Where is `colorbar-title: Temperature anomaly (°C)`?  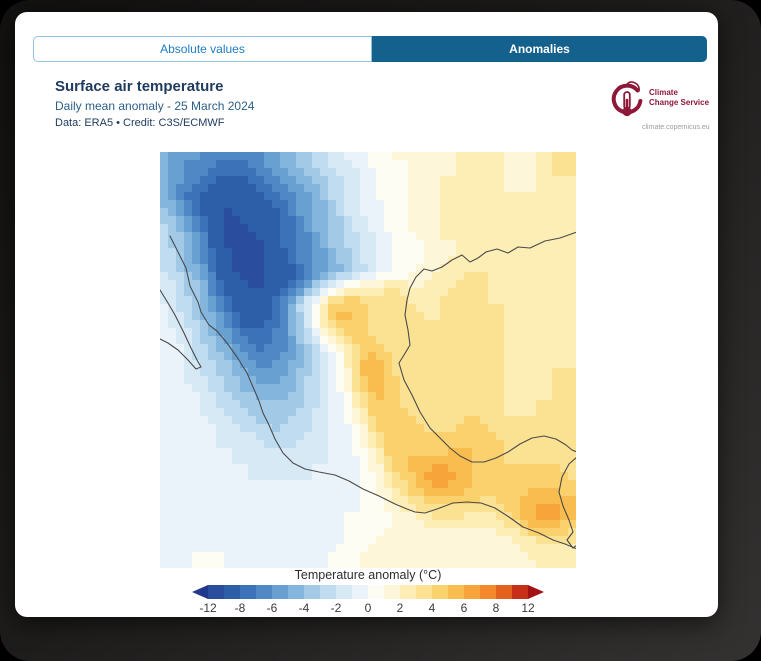 colorbar-title: Temperature anomaly (°C) is located at coordinates (368, 575).